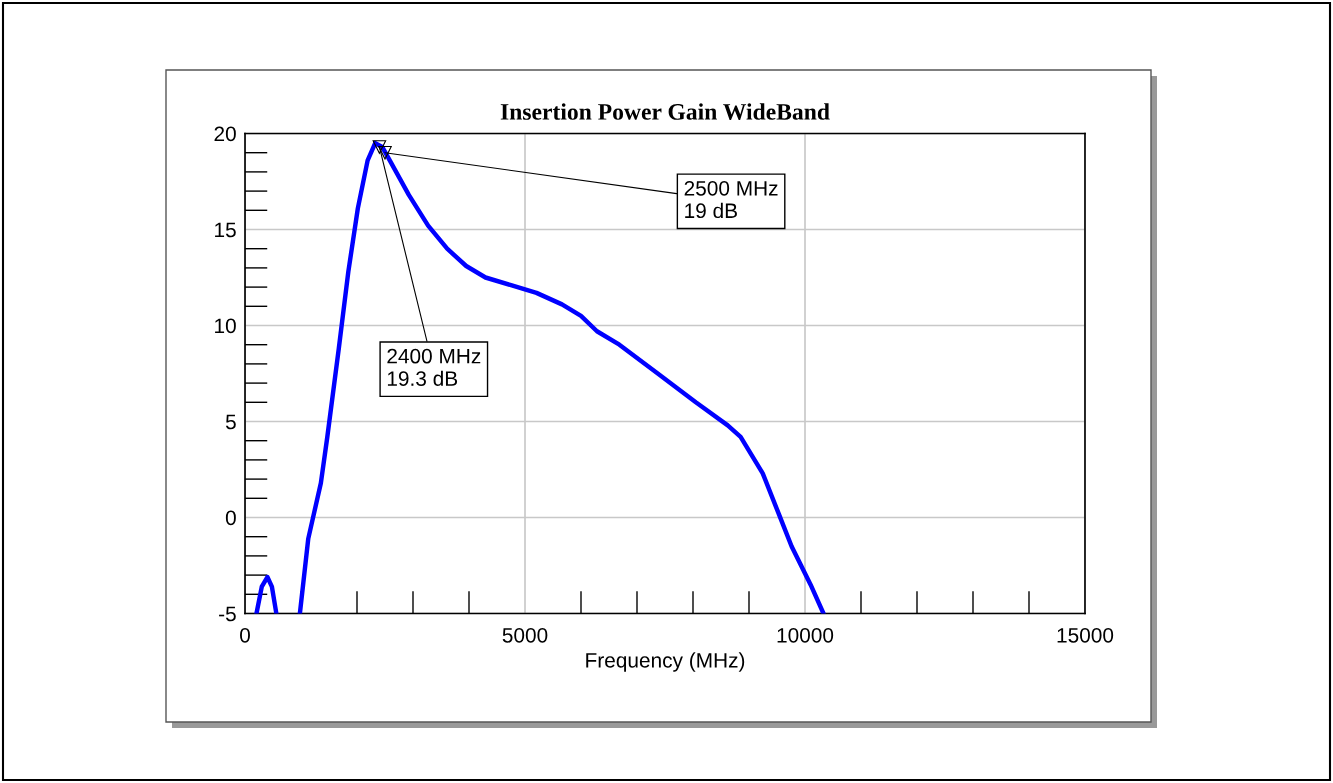 The height and width of the screenshot is (783, 1333). Describe the element at coordinates (225, 134) in the screenshot. I see `y-tick-label: 20` at that location.